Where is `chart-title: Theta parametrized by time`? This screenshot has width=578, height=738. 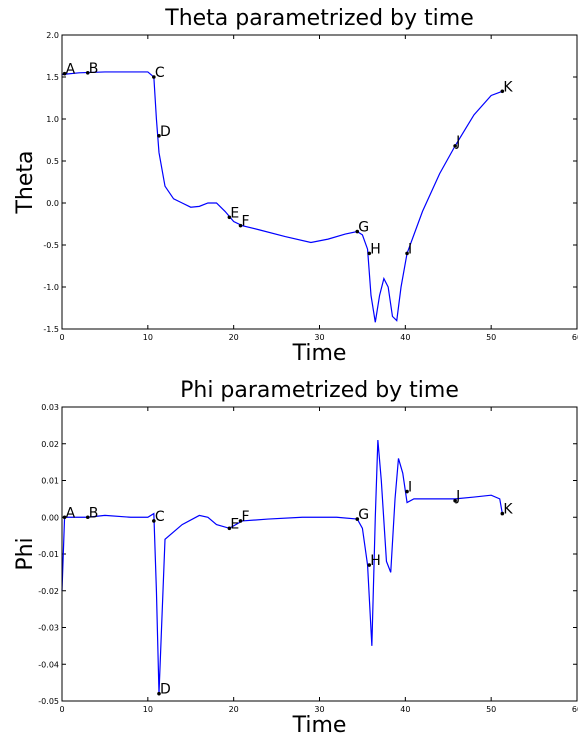
chart-title: Theta parametrized by time is located at coordinates (318, 18).